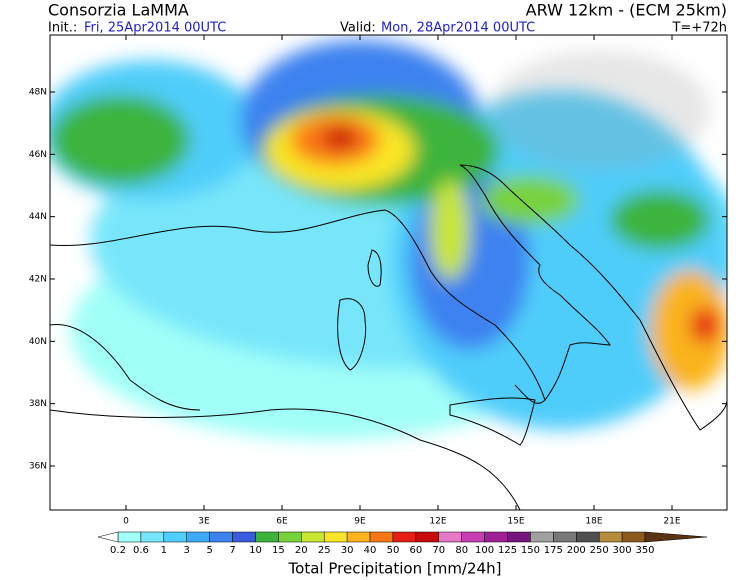  I want to click on colorbar-label: 5, so click(209, 550).